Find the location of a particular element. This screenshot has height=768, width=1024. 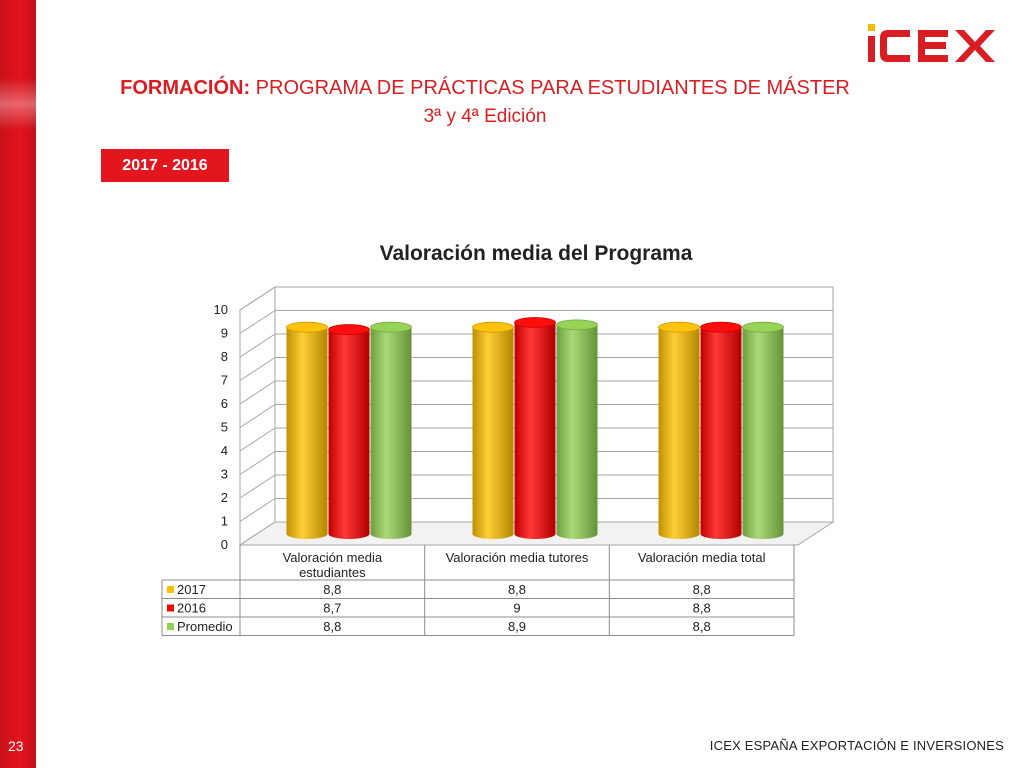

y-tick-label: 10 is located at coordinates (221, 309).